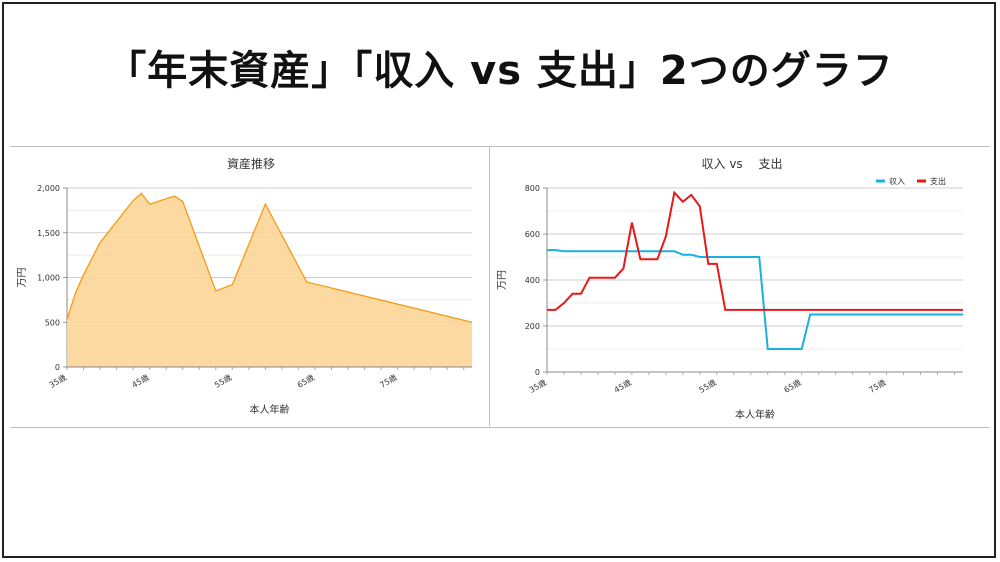  I want to click on chart-title: 資産推移, so click(251, 163).